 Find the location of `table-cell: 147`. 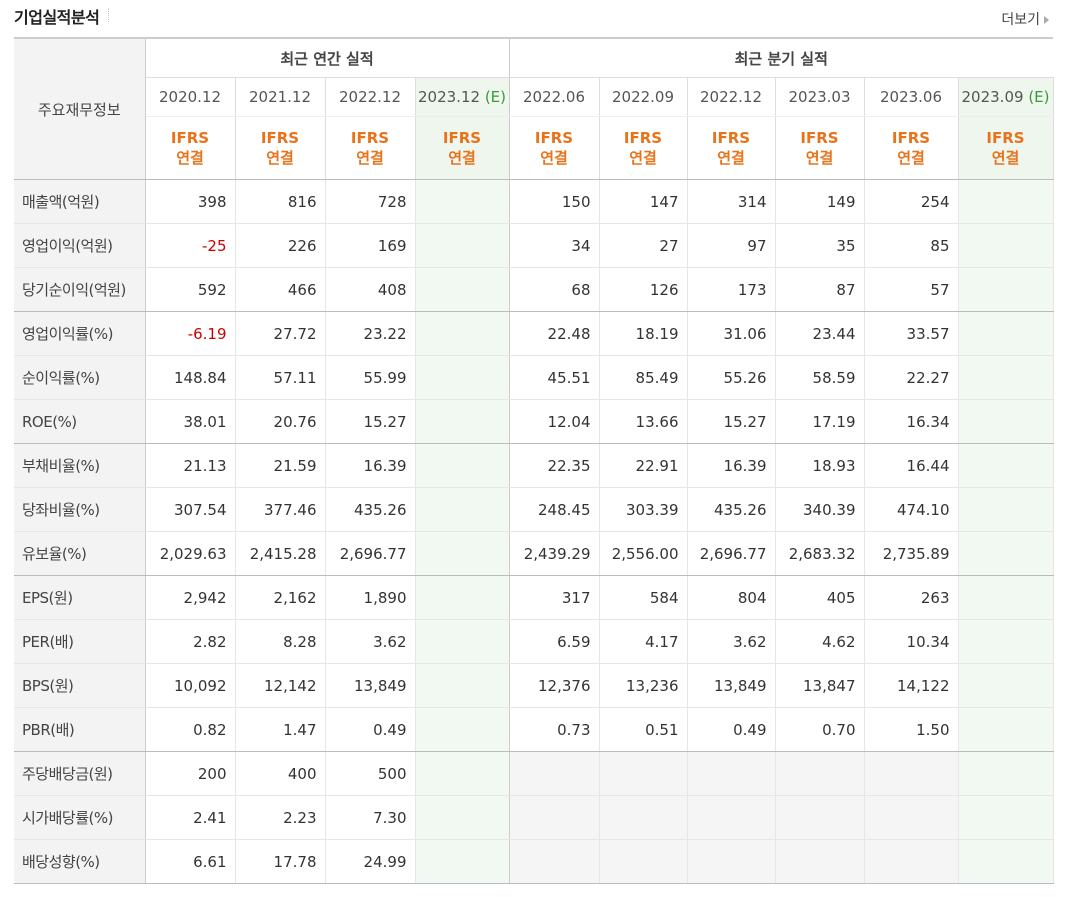

table-cell: 147 is located at coordinates (643, 201).